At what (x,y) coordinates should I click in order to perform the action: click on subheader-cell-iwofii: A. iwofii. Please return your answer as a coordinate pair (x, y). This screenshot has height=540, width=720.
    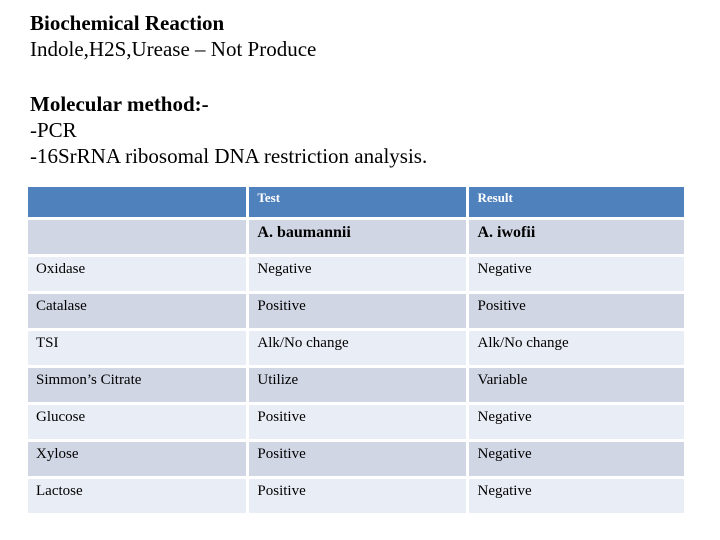
    Looking at the image, I should click on (576, 237).